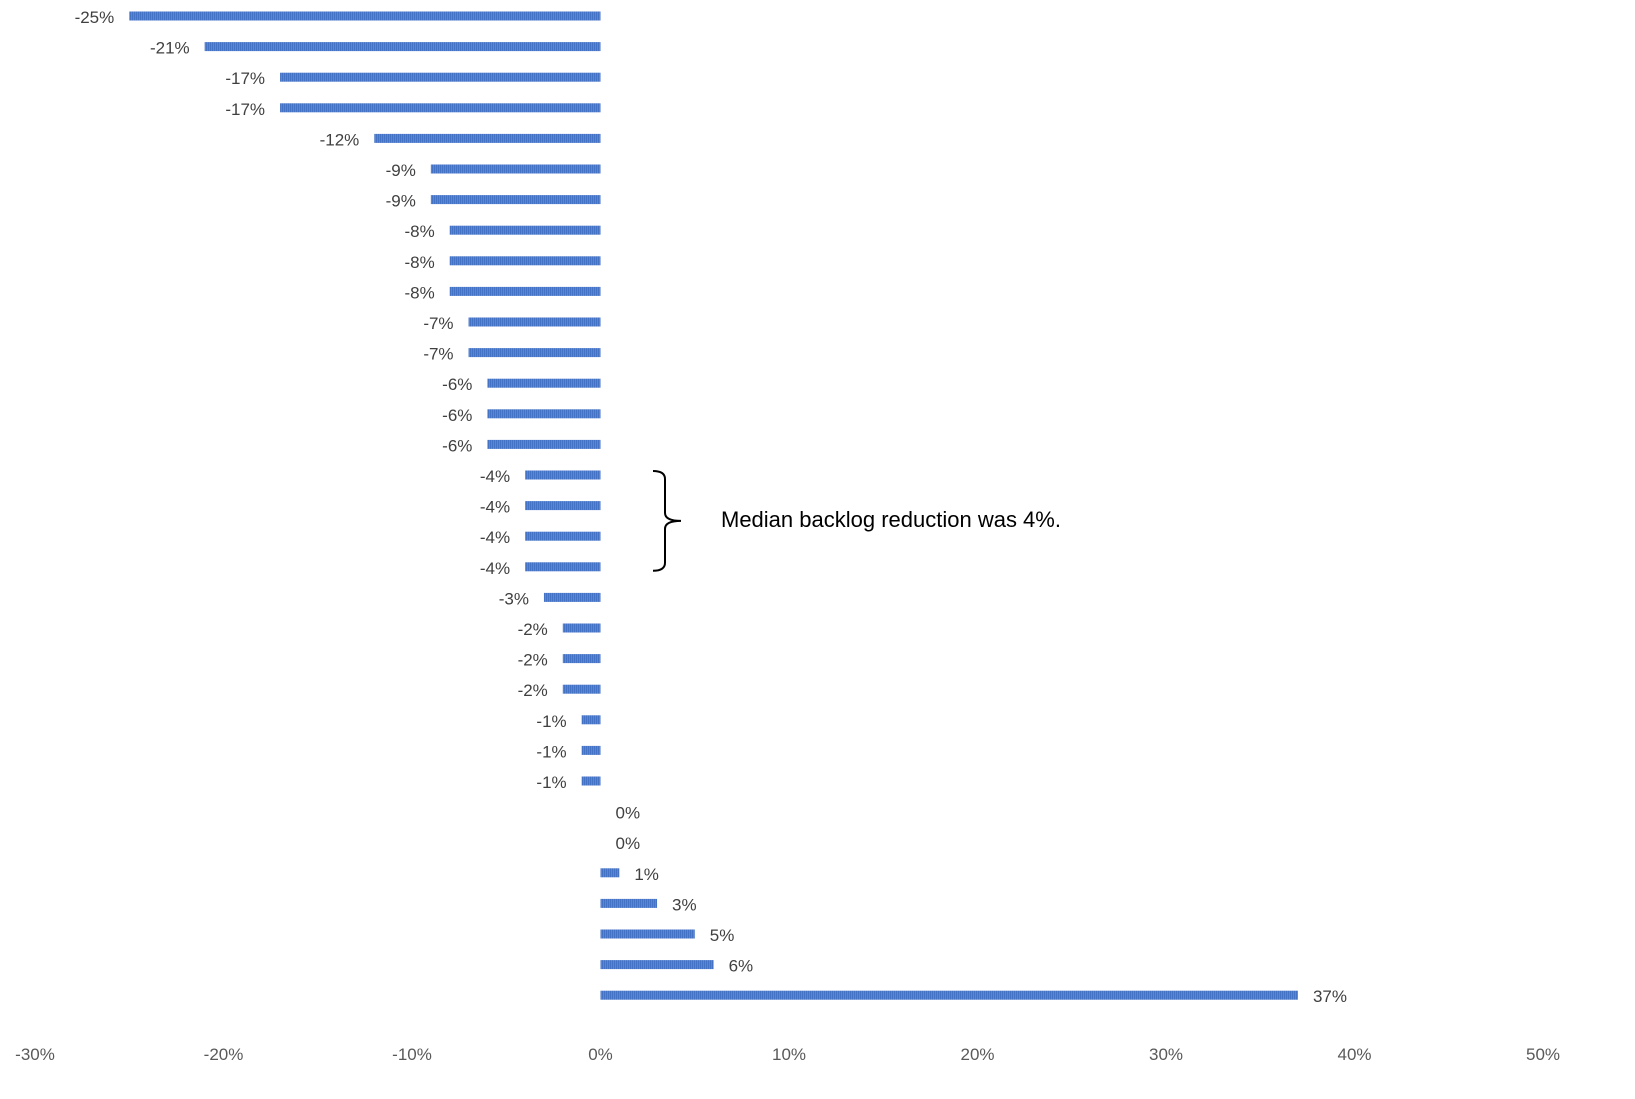 This screenshot has height=1099, width=1635. What do you see at coordinates (1166, 1054) in the screenshot?
I see `x-tick-label: 30%` at bounding box center [1166, 1054].